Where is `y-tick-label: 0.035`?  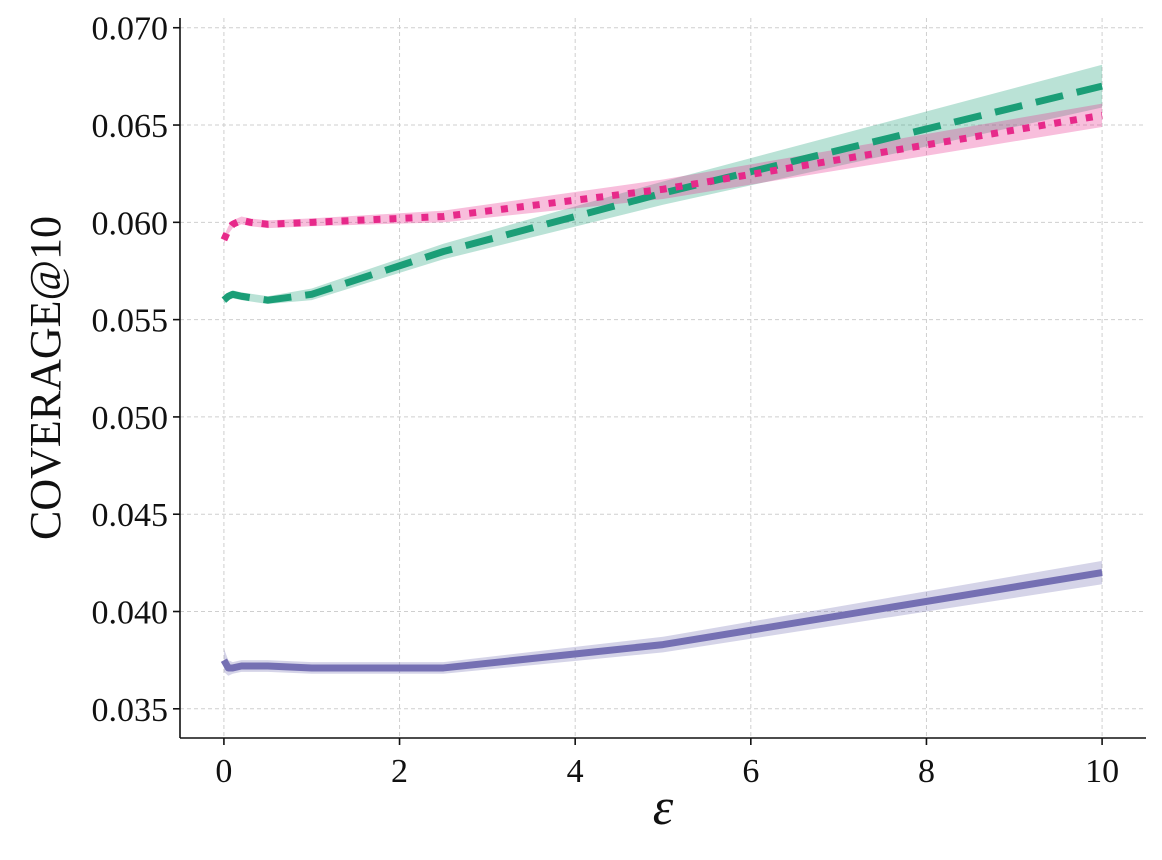 y-tick-label: 0.035 is located at coordinates (130, 710).